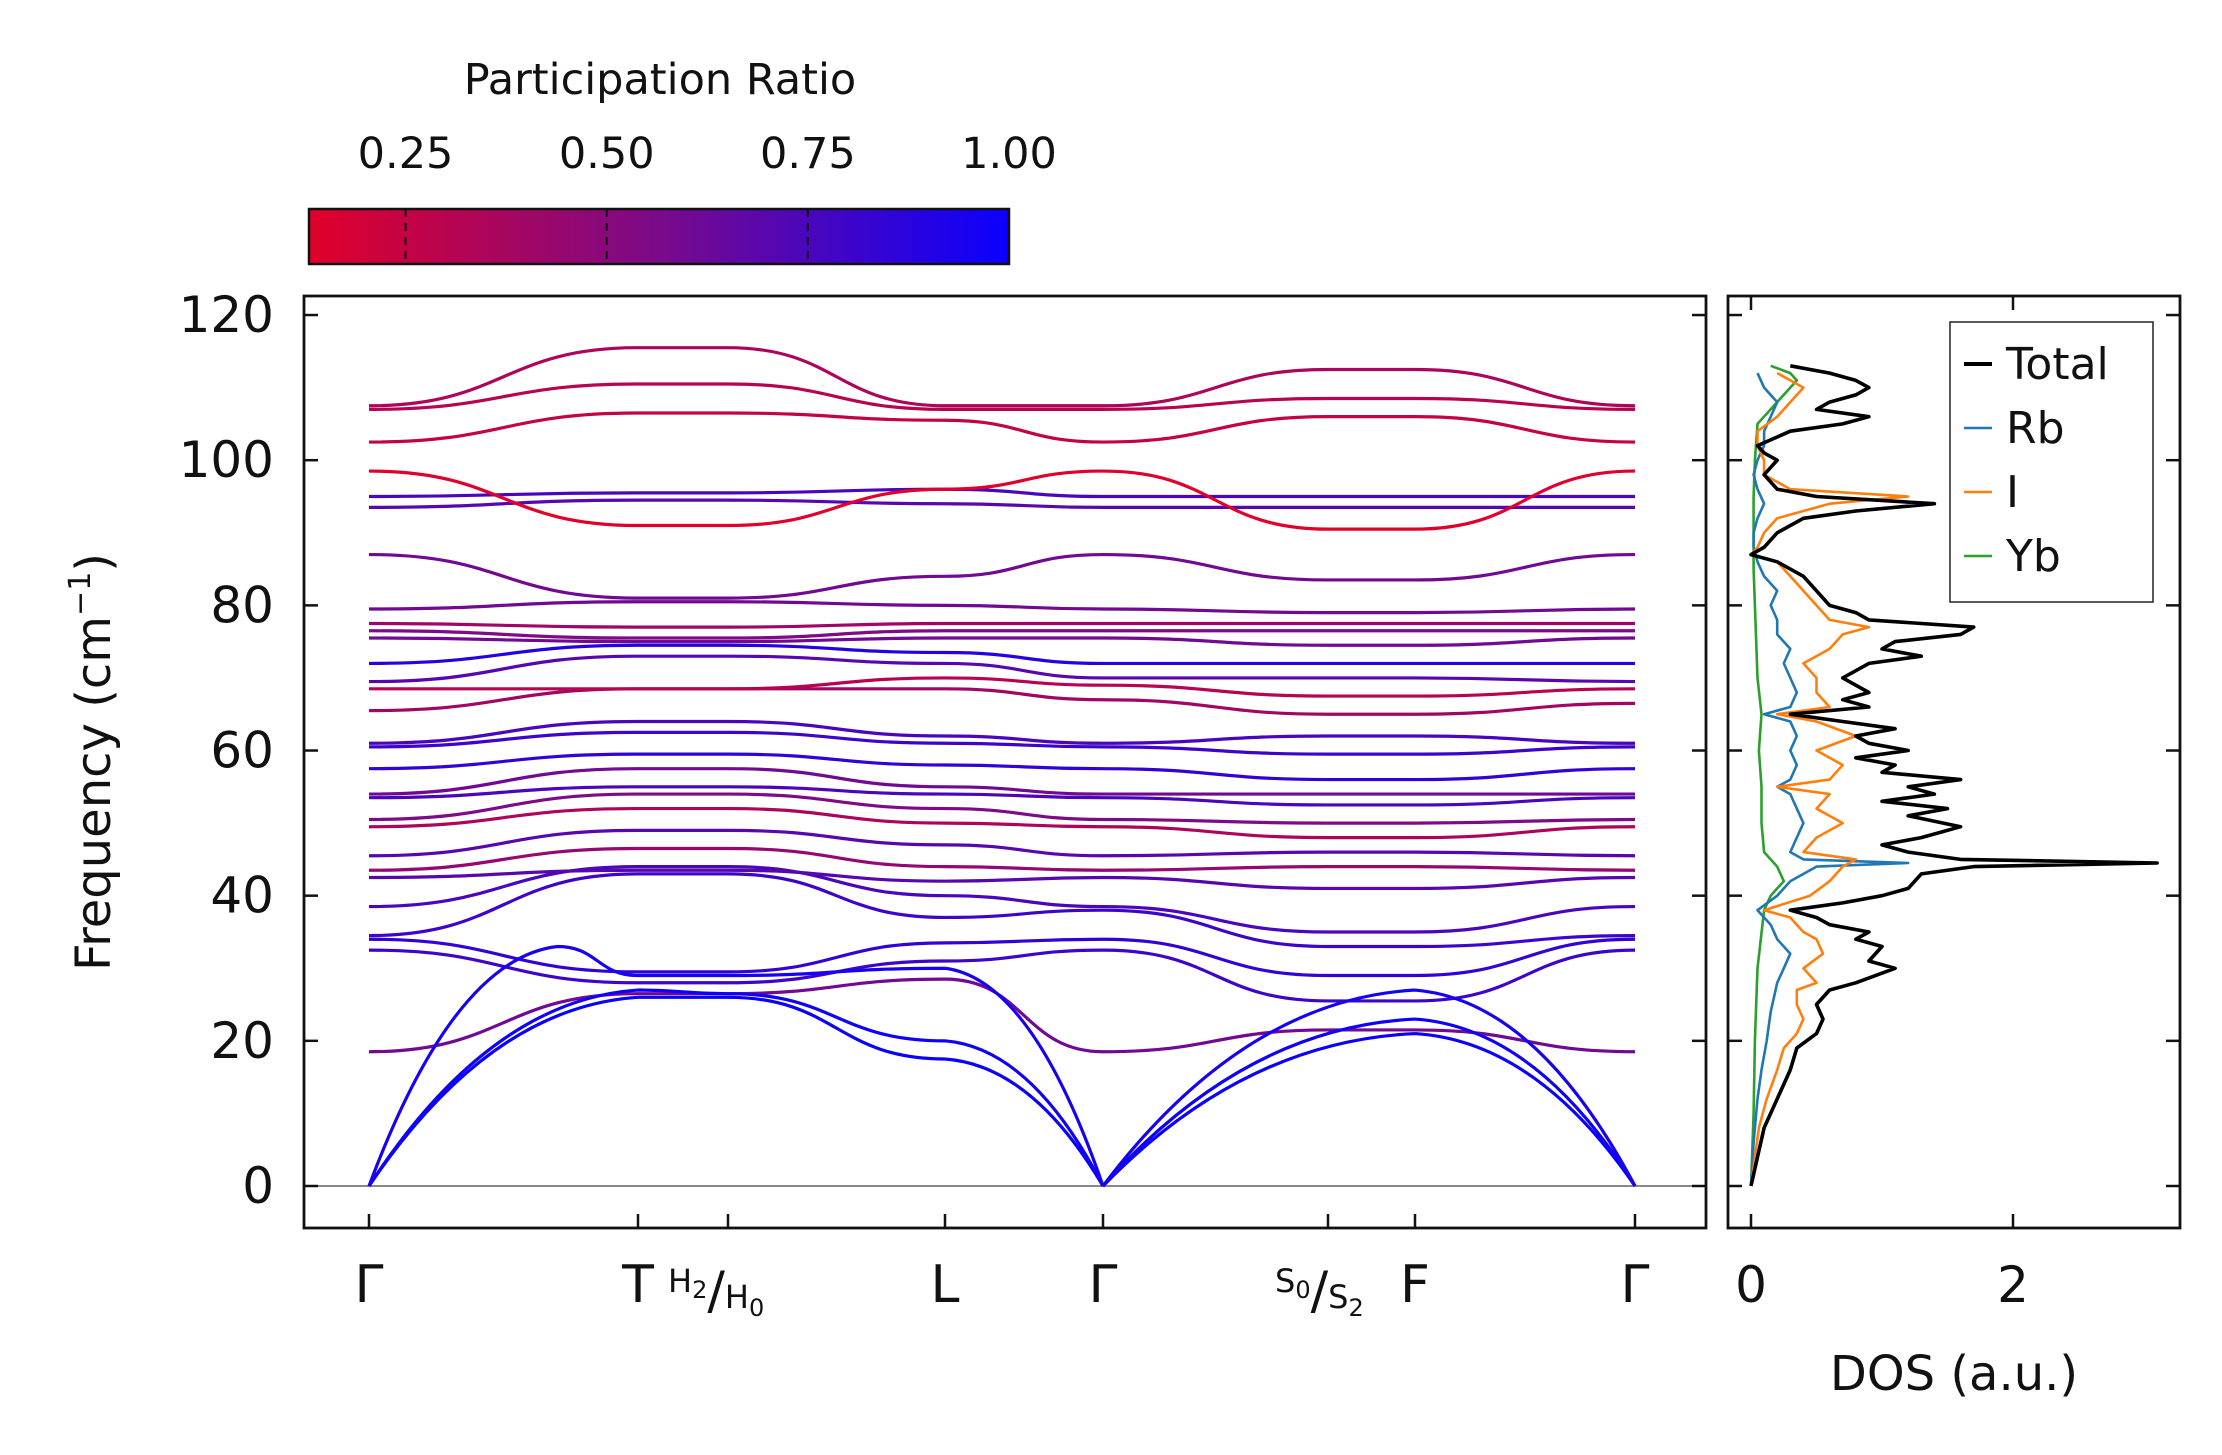  What do you see at coordinates (92, 762) in the screenshot?
I see `frequency-axis-label: Frequency (cm−1)` at bounding box center [92, 762].